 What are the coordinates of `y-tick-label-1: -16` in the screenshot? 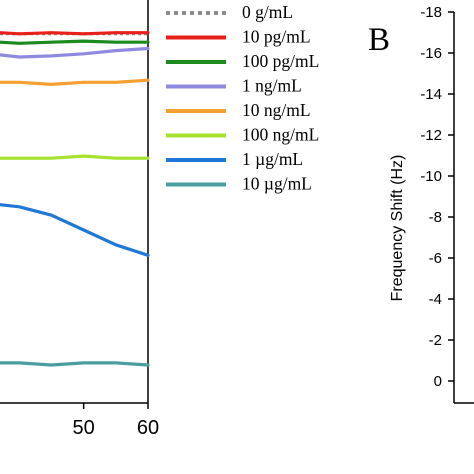 It's located at (431, 53).